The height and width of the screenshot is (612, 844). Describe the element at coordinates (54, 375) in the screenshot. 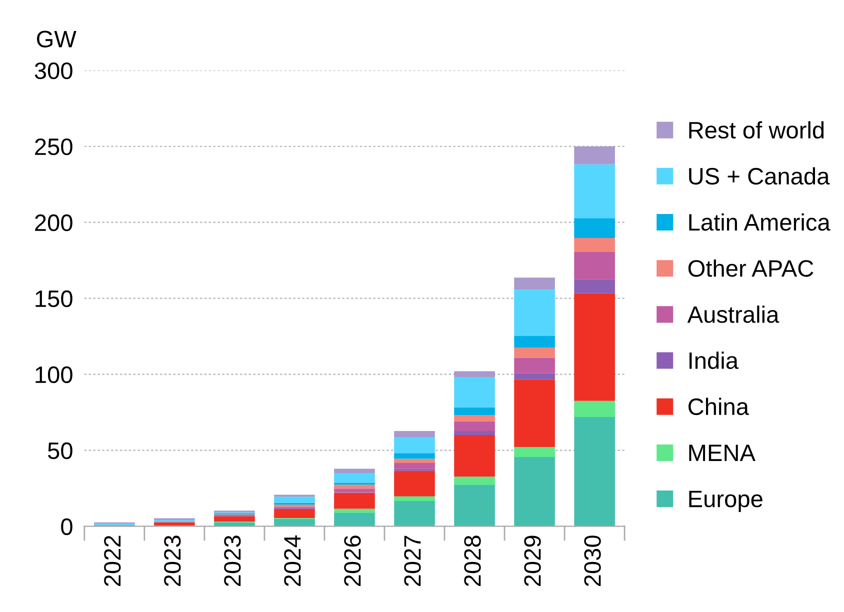

I see `y-tick-label: 100` at that location.